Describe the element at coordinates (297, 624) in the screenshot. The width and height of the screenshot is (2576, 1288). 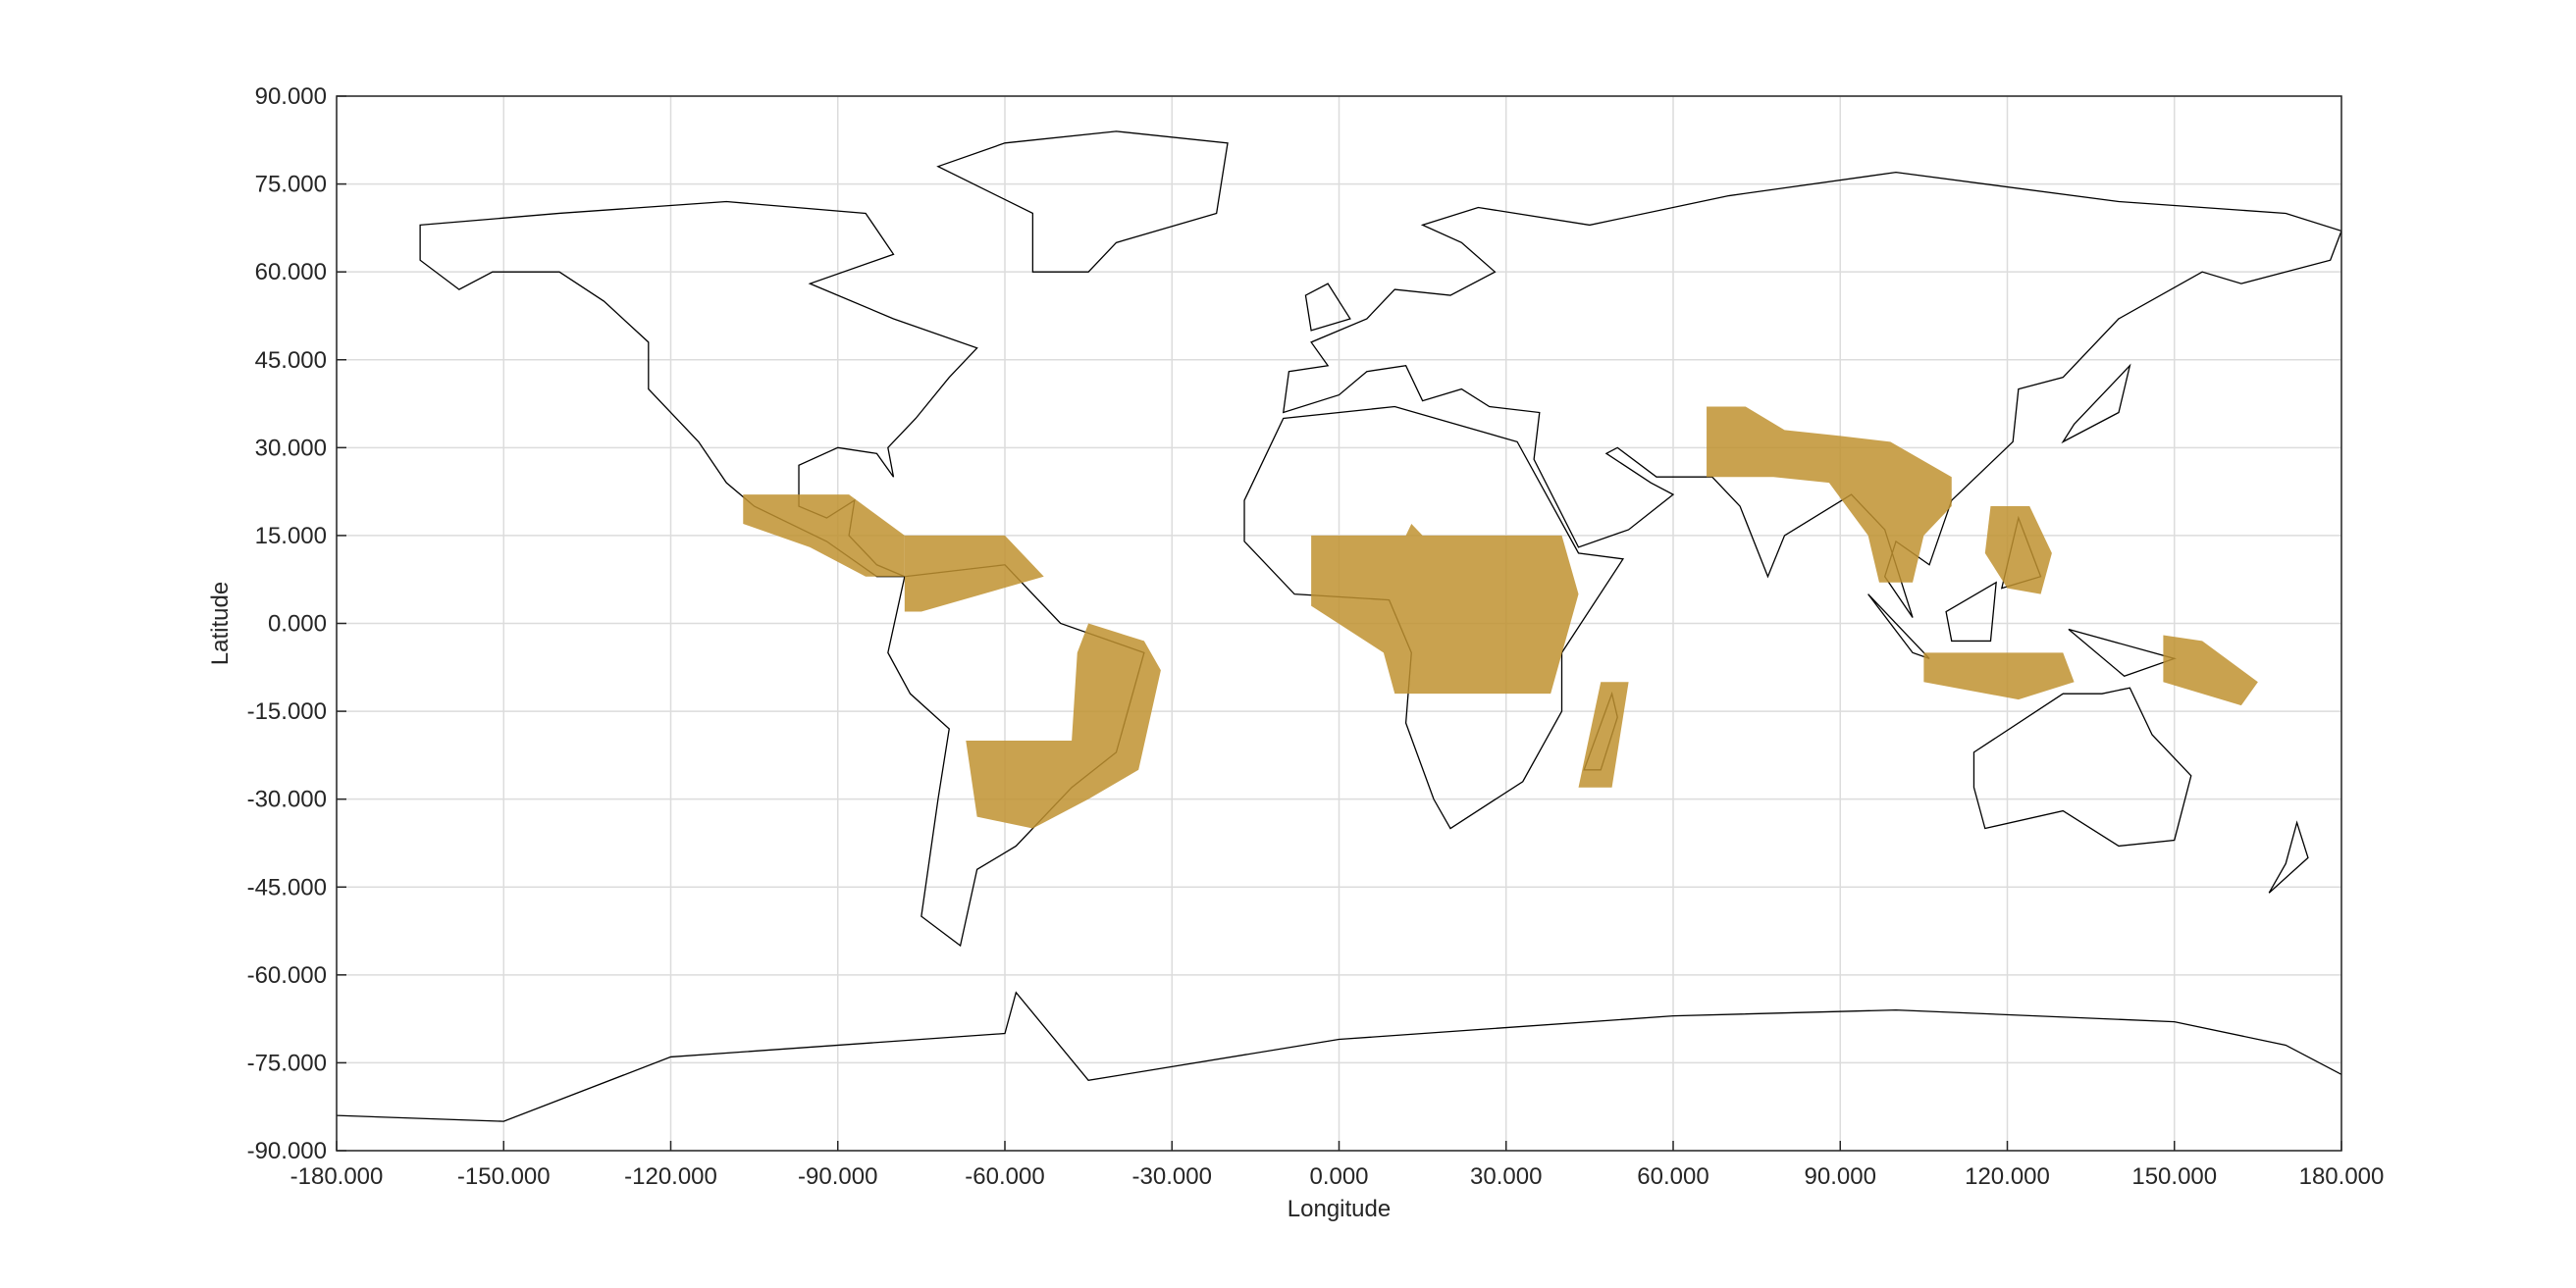
I see `y-tick-label: 0.000` at that location.